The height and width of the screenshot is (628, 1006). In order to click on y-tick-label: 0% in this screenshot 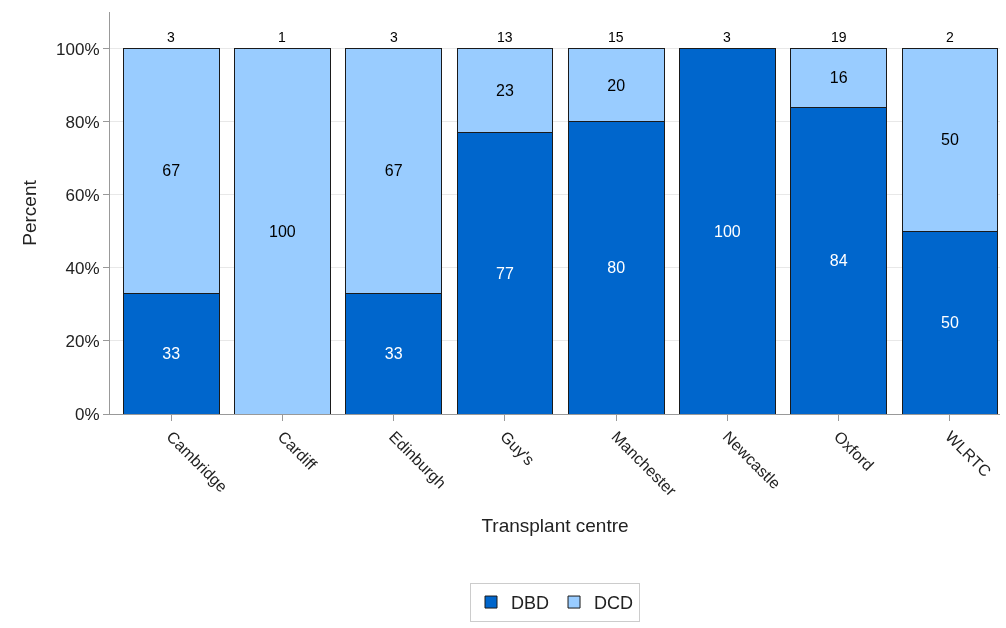, I will do `click(87, 414)`.